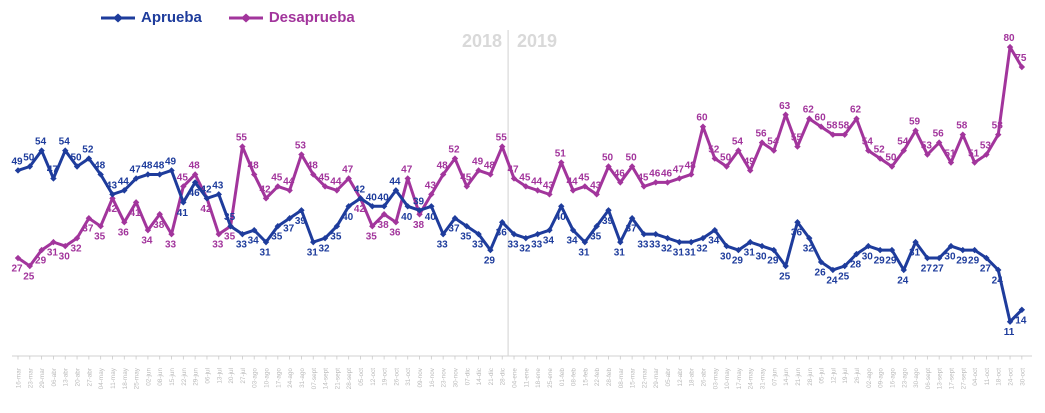 Image resolution: width=1045 pixels, height=413 pixels. Describe the element at coordinates (537, 41) in the screenshot. I see `year-label-2019: 2019` at that location.